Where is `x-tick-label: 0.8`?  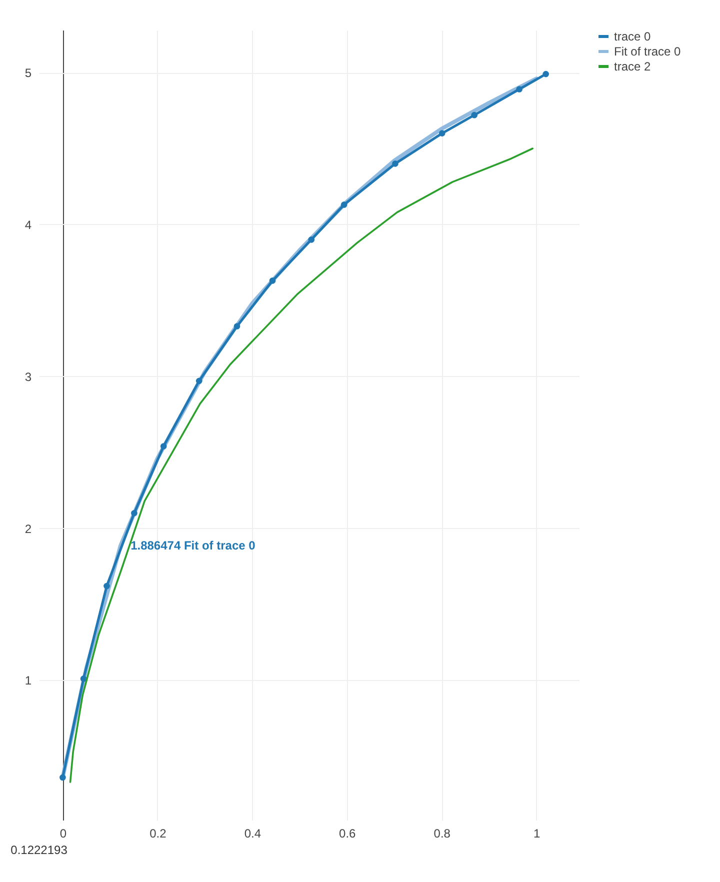
x-tick-label: 0.8 is located at coordinates (442, 833).